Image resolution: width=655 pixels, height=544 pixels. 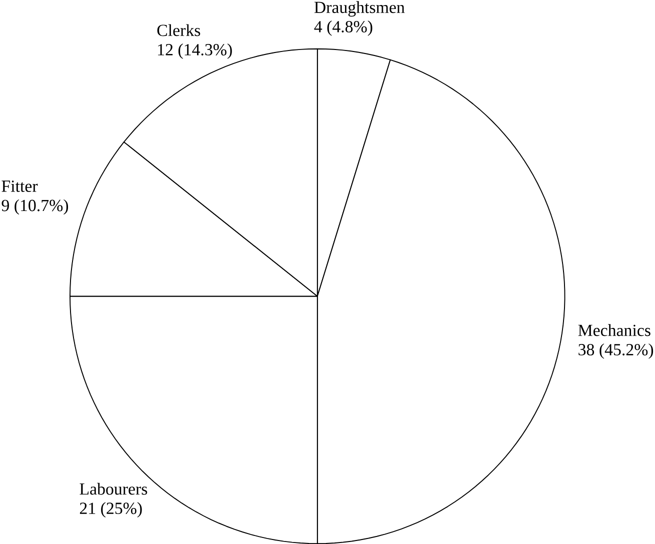 What do you see at coordinates (178, 30) in the screenshot?
I see `slice-label: Clerks` at bounding box center [178, 30].